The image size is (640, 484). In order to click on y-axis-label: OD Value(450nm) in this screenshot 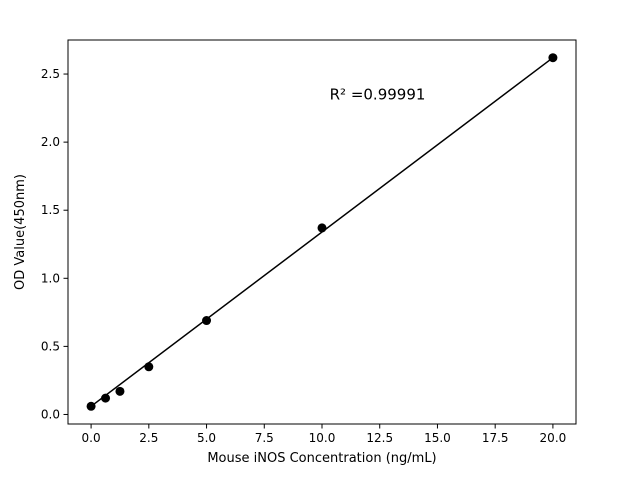, I will do `click(20, 232)`.